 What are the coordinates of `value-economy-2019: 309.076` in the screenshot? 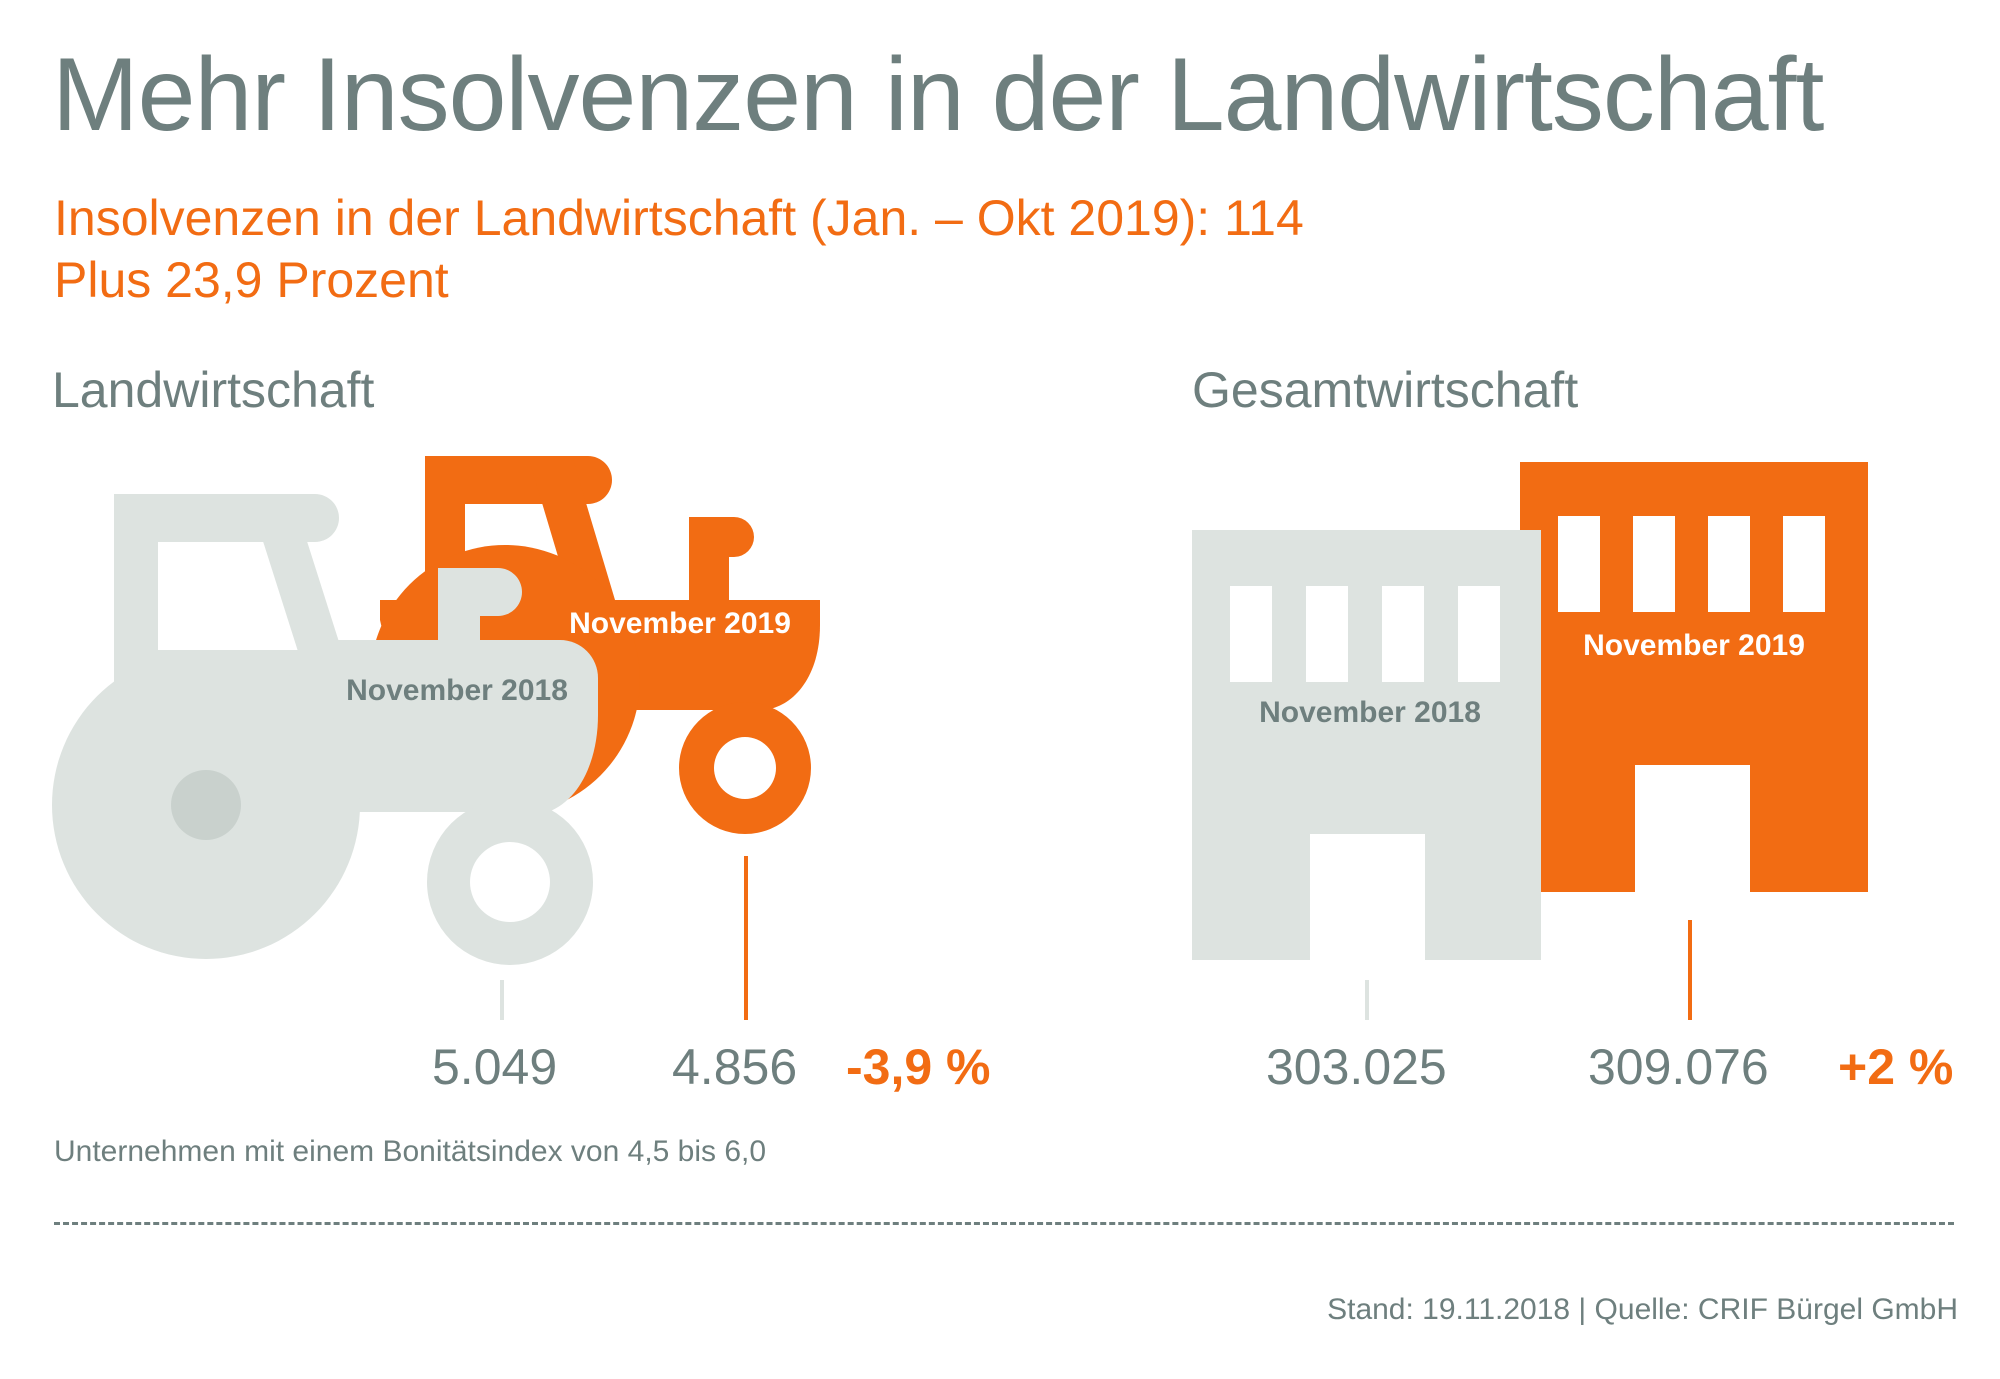 It's located at (1678, 1067).